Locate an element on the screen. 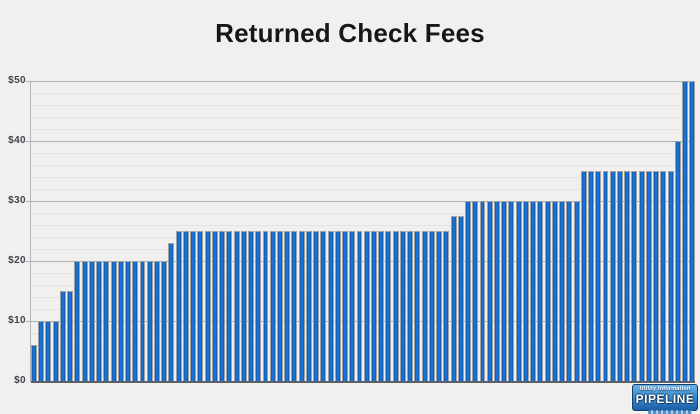  y-axis-line is located at coordinates (30, 231).